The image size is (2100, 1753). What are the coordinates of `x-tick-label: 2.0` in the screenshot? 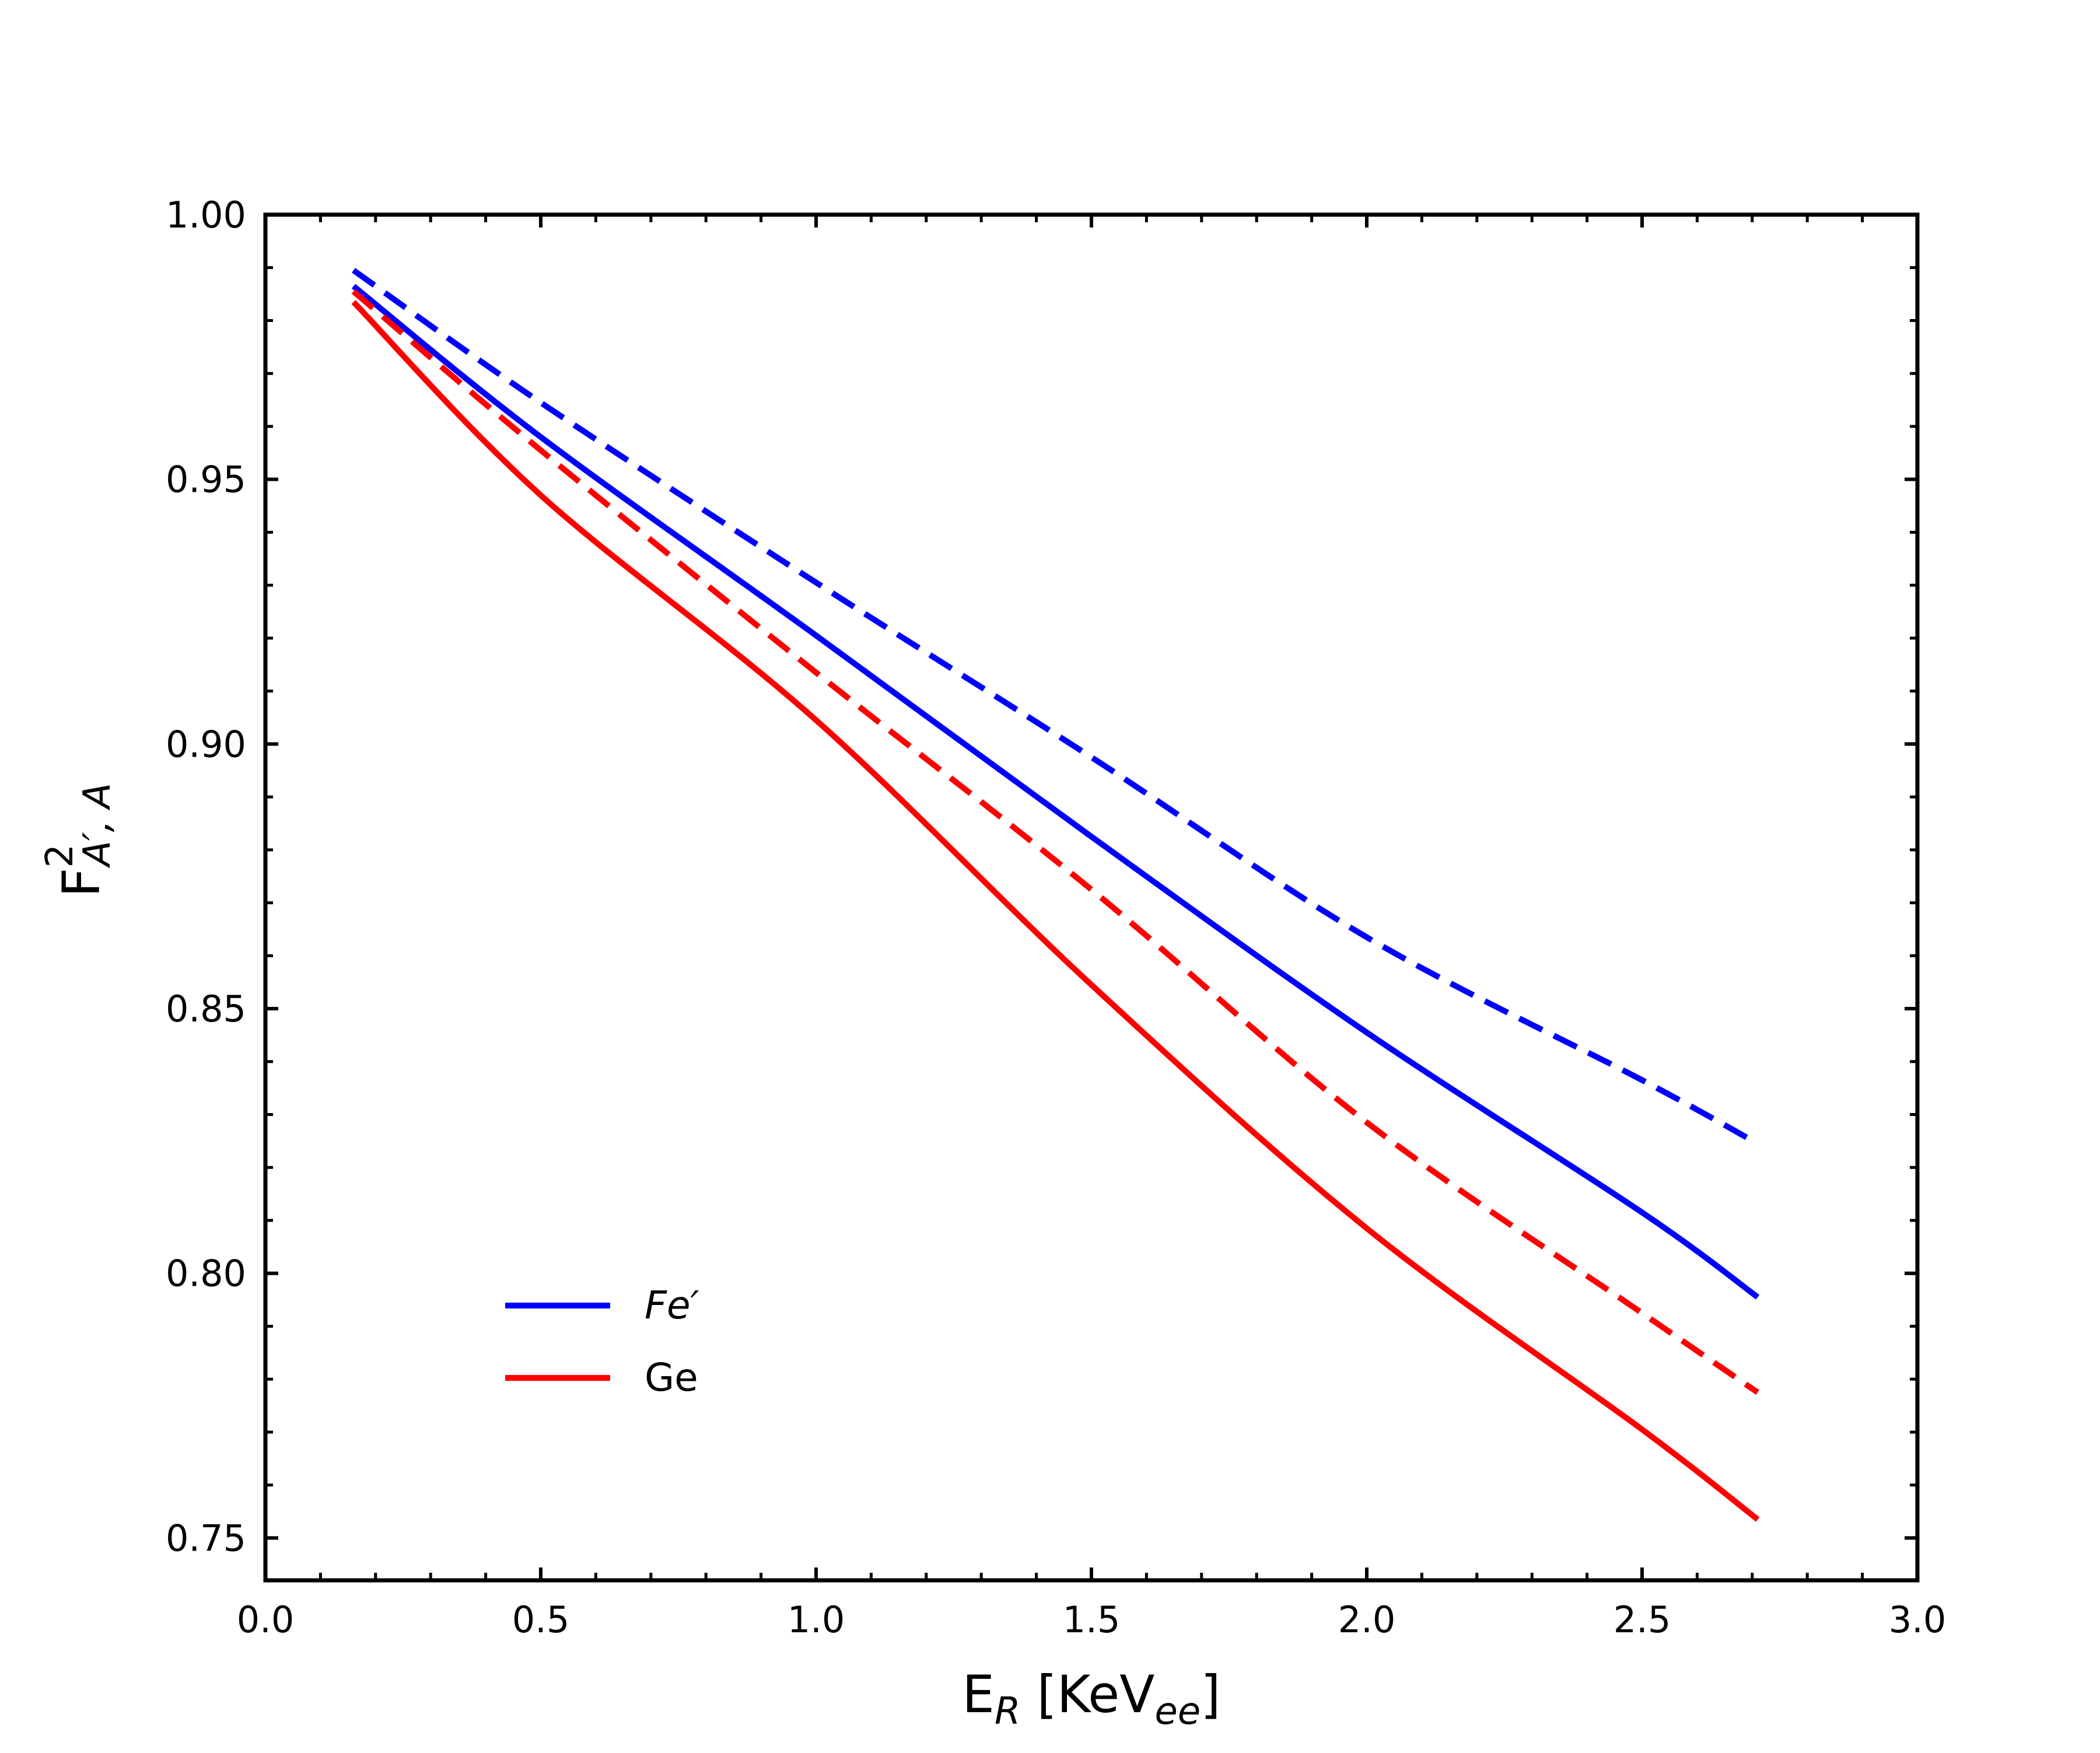 It's located at (1367, 1619).